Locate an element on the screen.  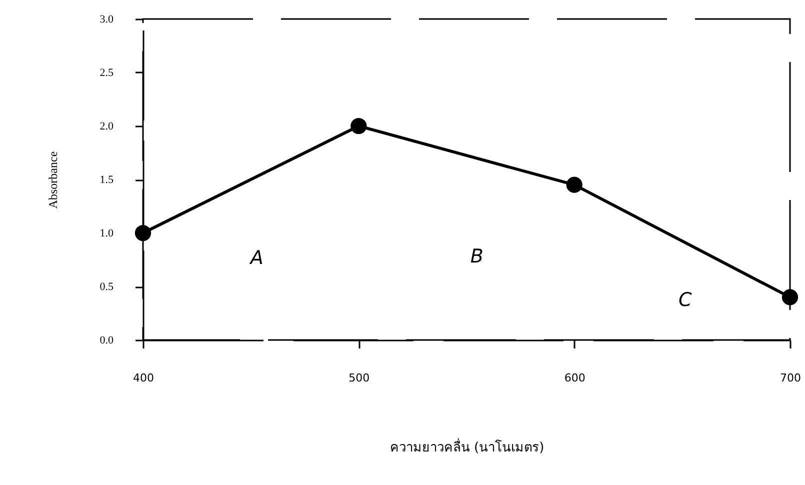
y-tick-label: 0.0 is located at coordinates (107, 340).